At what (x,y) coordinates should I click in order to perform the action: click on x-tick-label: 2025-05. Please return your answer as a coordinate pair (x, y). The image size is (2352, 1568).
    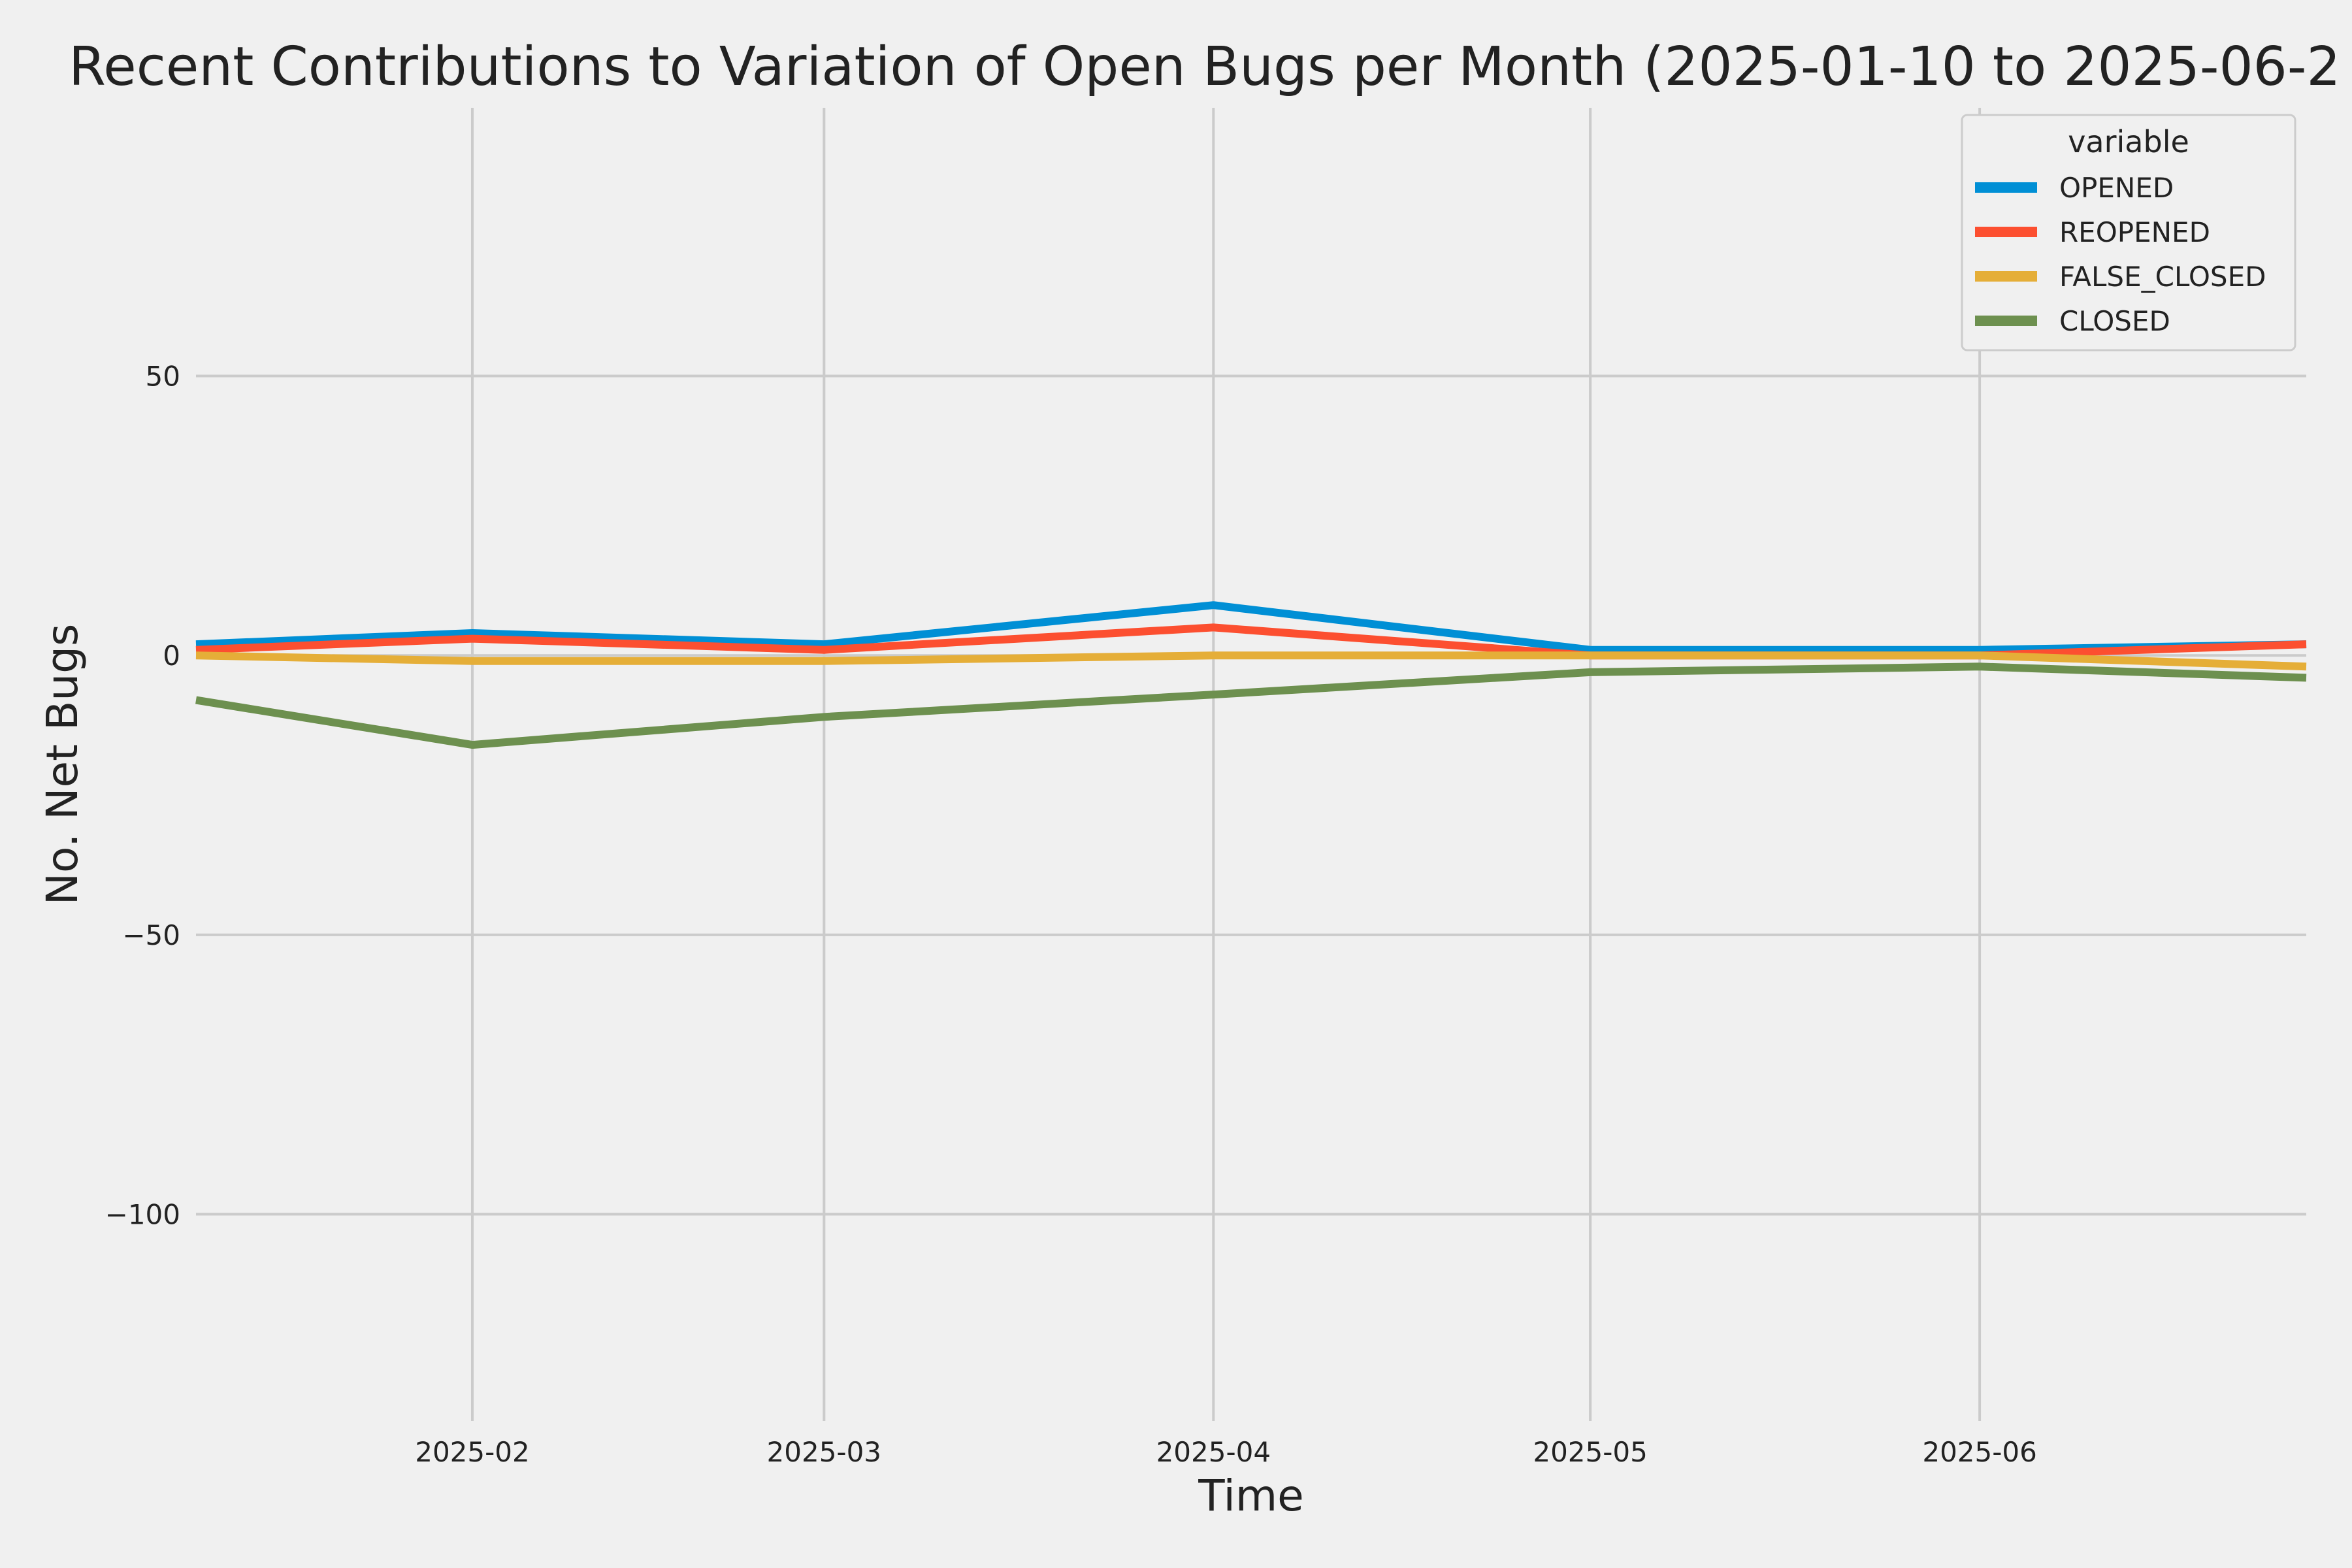
    Looking at the image, I should click on (1590, 1452).